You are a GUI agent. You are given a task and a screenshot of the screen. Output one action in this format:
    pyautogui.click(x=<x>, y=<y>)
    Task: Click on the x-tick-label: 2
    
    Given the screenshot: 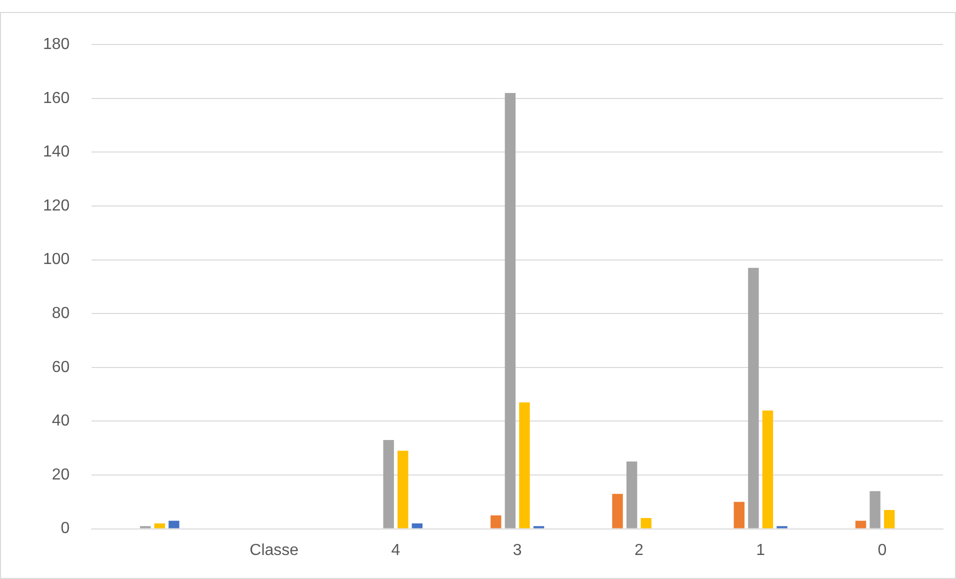 What is the action you would take?
    pyautogui.click(x=639, y=550)
    